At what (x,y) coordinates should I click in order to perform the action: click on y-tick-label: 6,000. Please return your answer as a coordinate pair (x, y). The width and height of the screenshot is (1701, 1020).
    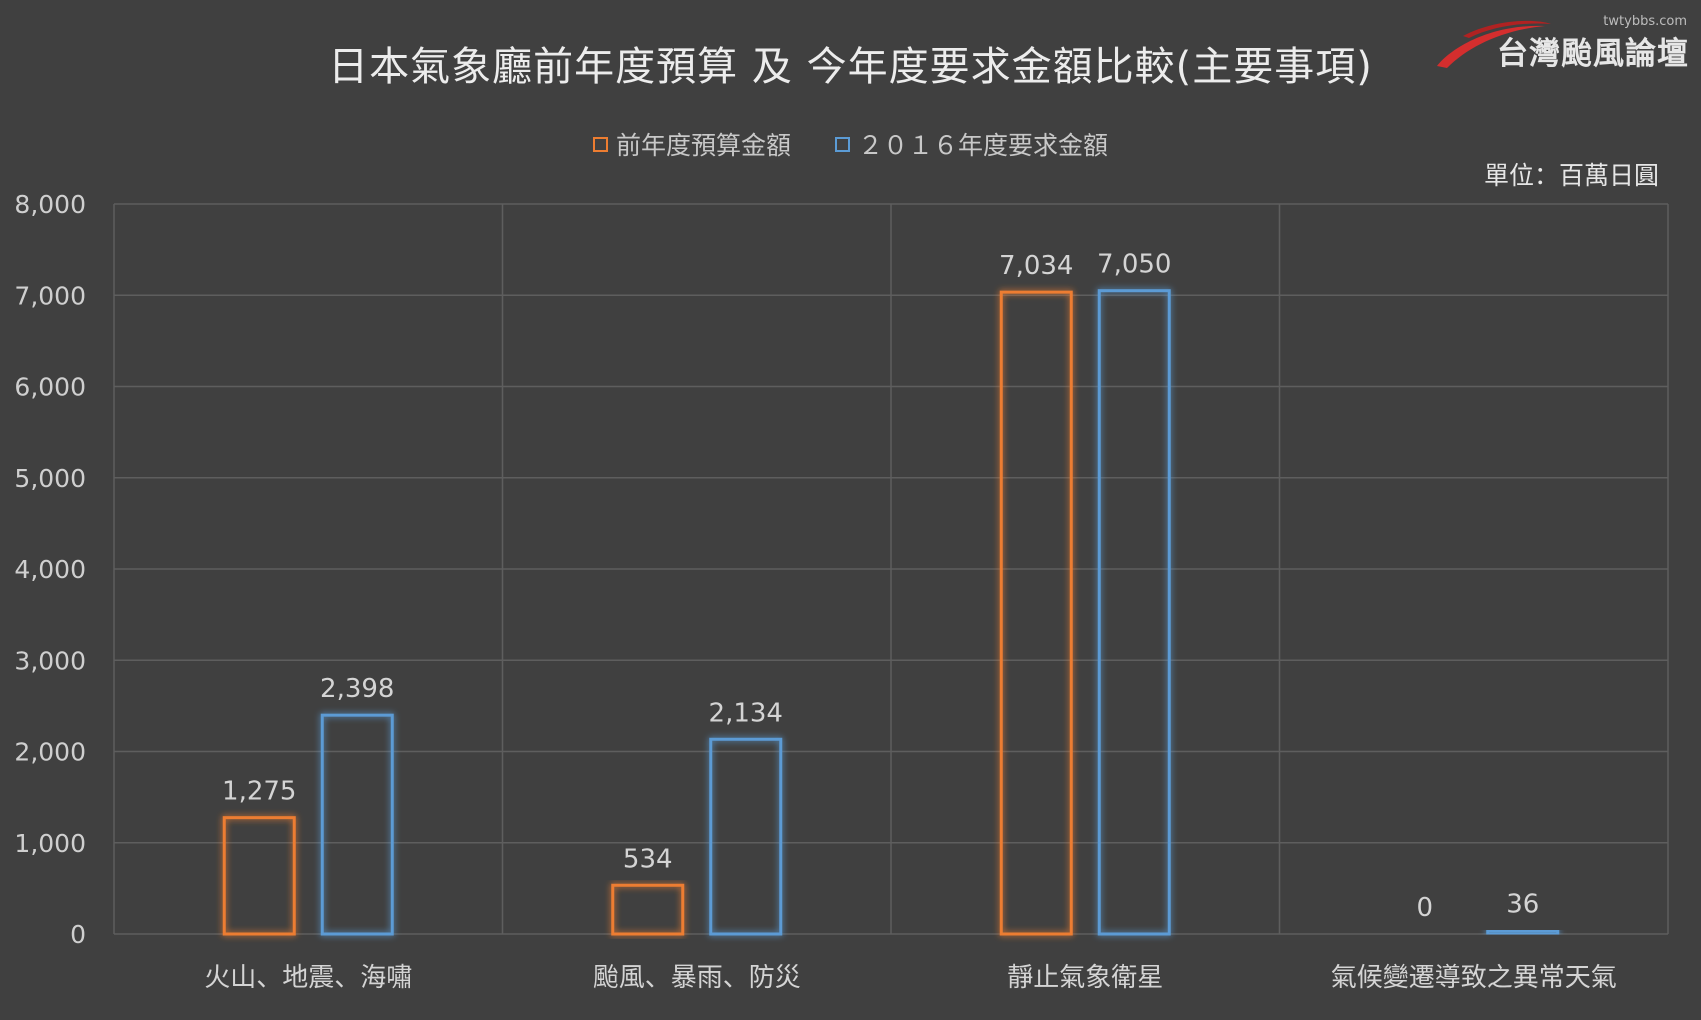
    Looking at the image, I should click on (50, 387).